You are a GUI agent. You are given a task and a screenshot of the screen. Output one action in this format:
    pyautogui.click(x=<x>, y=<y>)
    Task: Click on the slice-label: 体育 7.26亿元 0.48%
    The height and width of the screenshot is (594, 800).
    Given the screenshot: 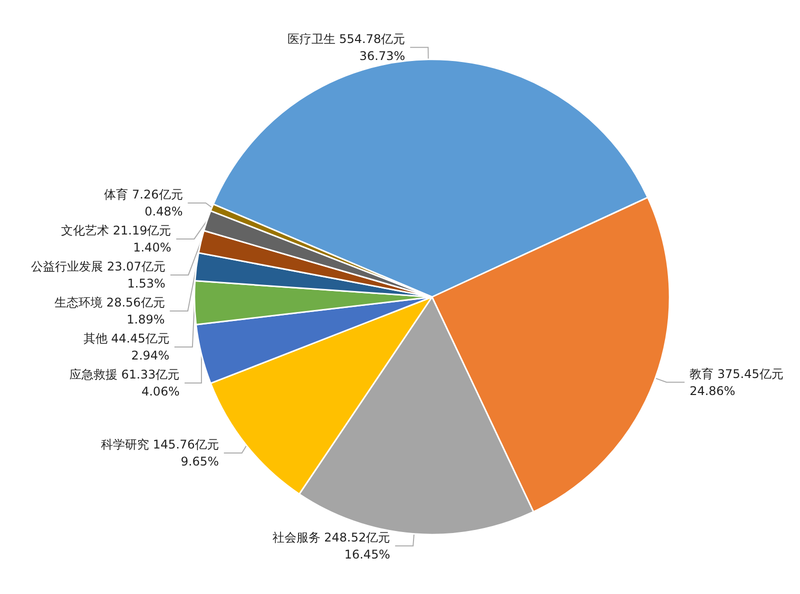 What is the action you would take?
    pyautogui.click(x=143, y=202)
    